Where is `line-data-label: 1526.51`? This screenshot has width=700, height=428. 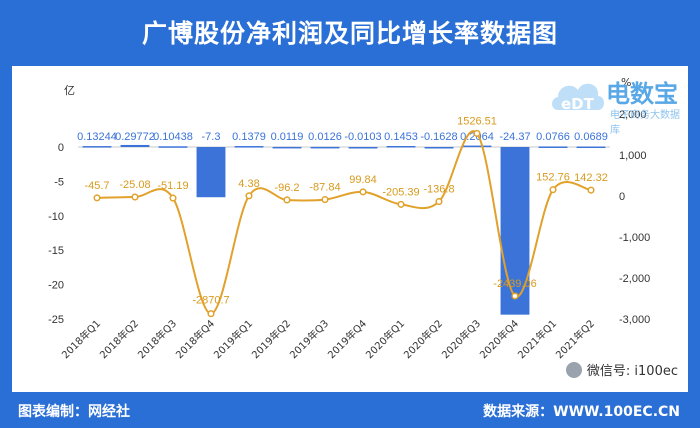 line-data-label: 1526.51 is located at coordinates (477, 121).